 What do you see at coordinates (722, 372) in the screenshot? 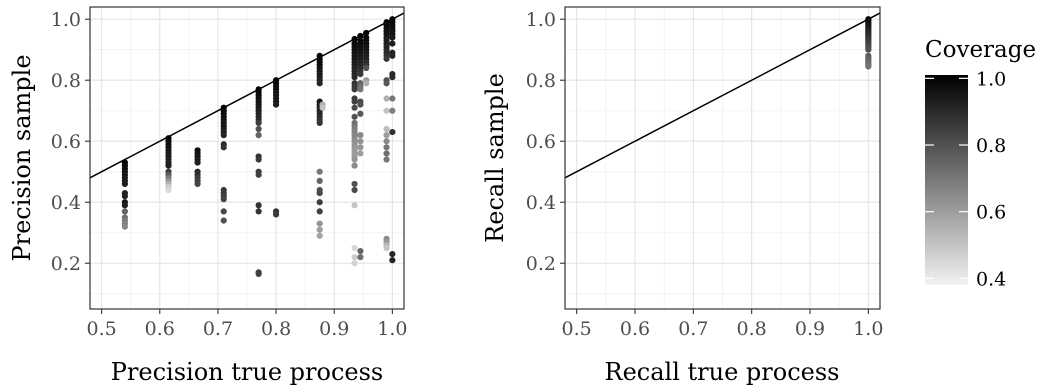
I see `recall-x-axis-title: Recall true process` at bounding box center [722, 372].